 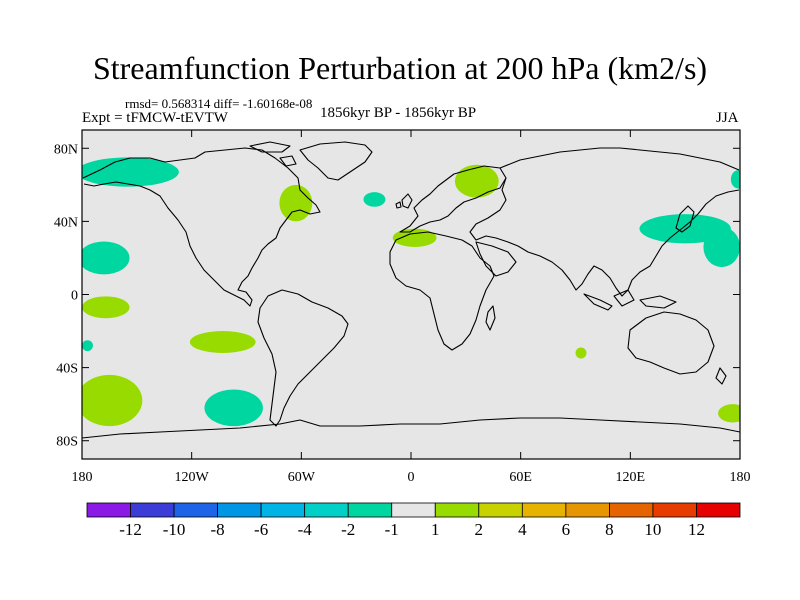 I want to click on colorbar-label: 4, so click(x=522, y=529).